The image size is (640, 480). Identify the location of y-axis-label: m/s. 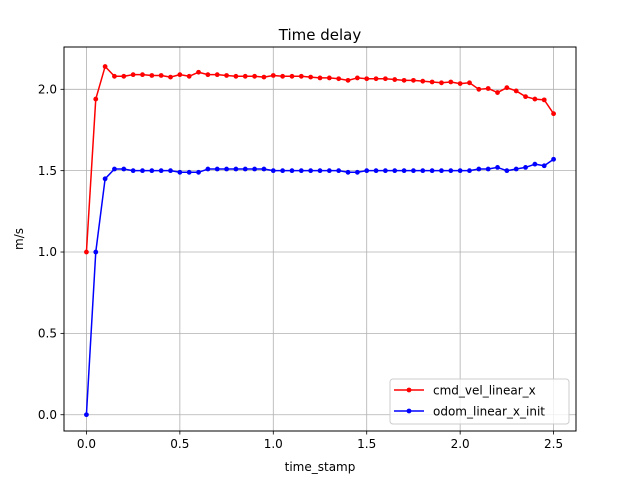
(19, 239).